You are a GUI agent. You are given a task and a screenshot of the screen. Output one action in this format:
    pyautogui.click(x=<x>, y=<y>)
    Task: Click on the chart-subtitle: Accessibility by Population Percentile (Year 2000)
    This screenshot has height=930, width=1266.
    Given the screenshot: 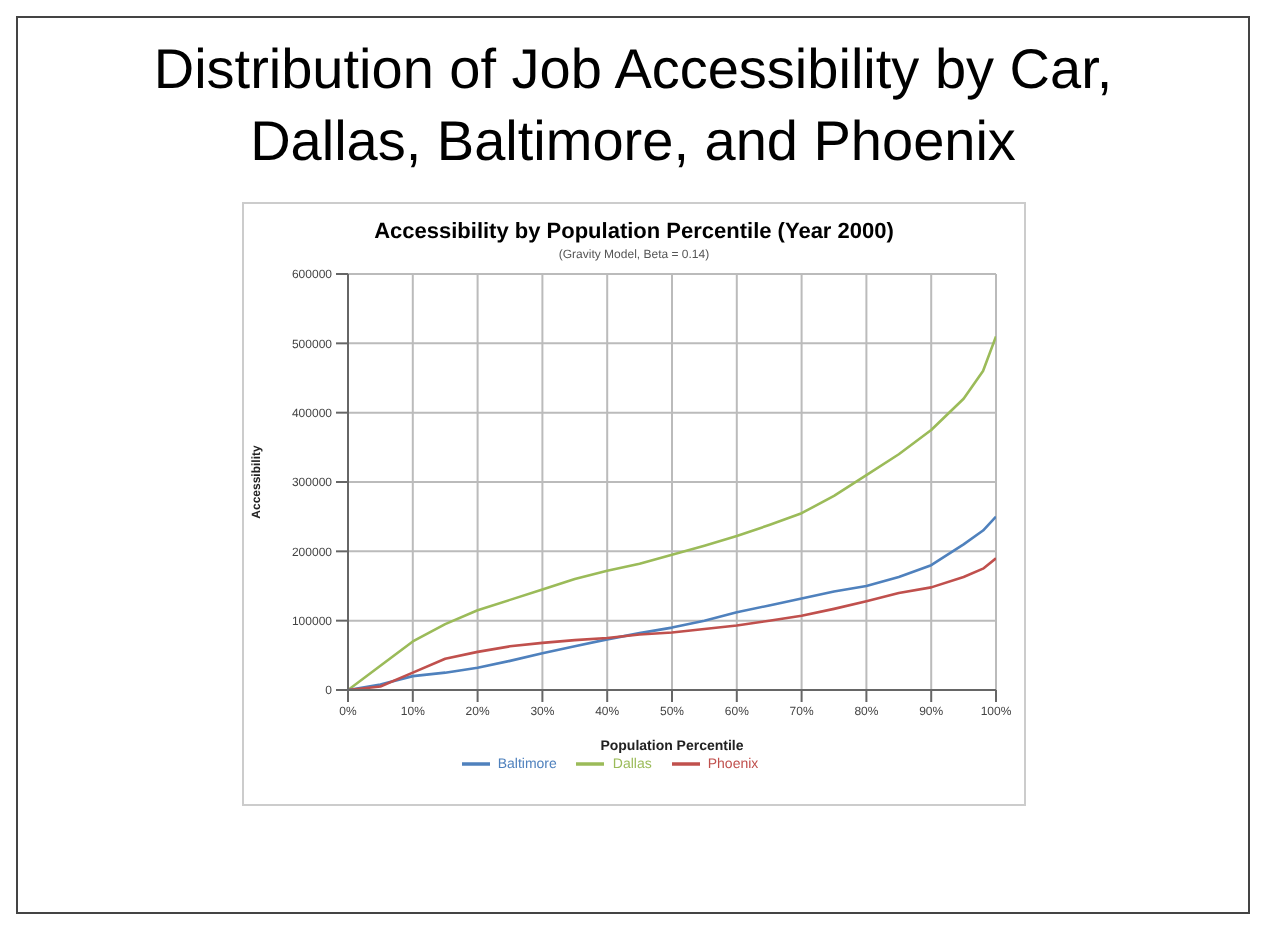 What is the action you would take?
    pyautogui.click(x=634, y=232)
    